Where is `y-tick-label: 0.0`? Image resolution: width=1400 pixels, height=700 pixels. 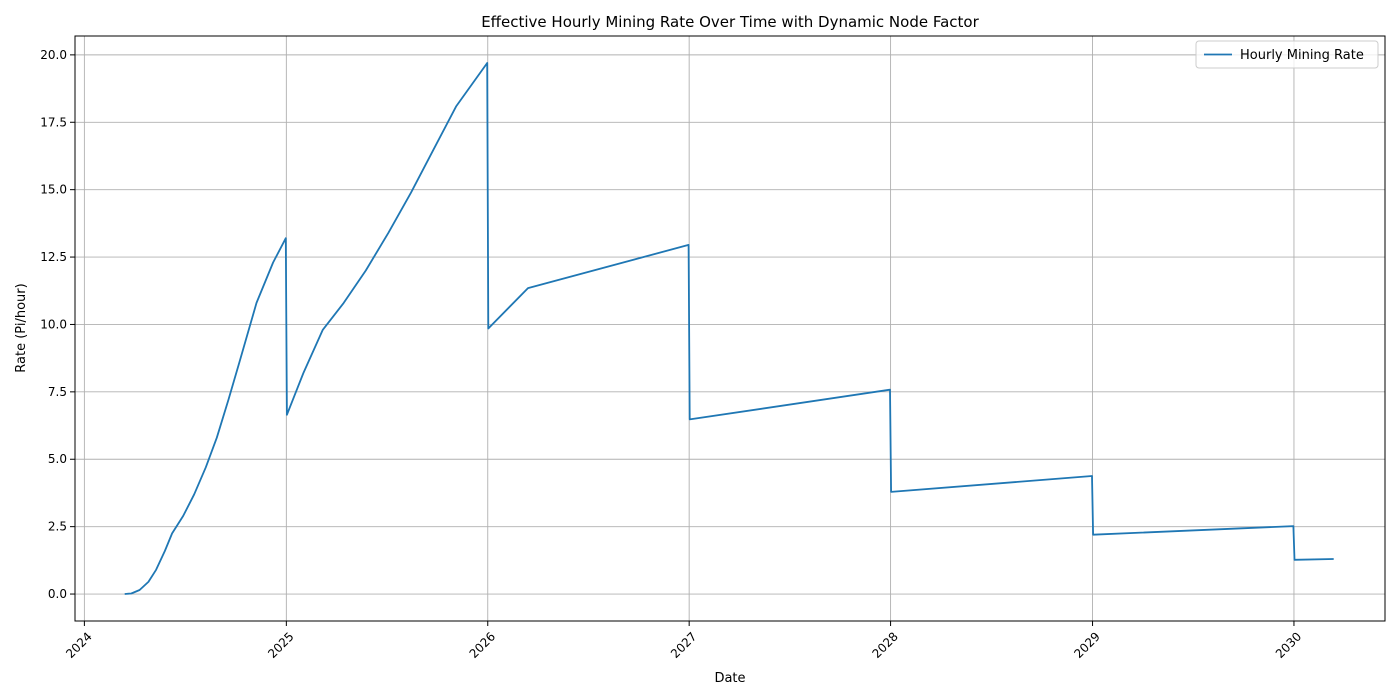 y-tick-label: 0.0 is located at coordinates (57, 594).